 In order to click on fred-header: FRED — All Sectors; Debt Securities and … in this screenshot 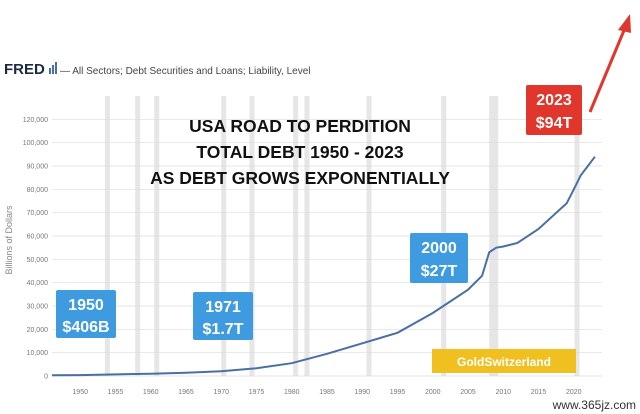, I will do `click(157, 69)`.